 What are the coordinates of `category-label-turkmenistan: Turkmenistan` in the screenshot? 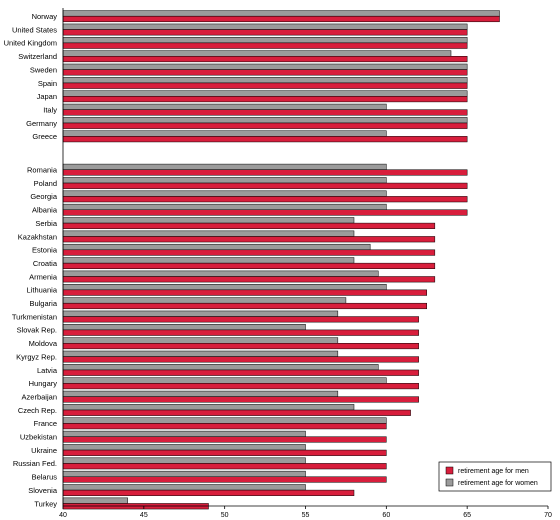 It's located at (34, 316).